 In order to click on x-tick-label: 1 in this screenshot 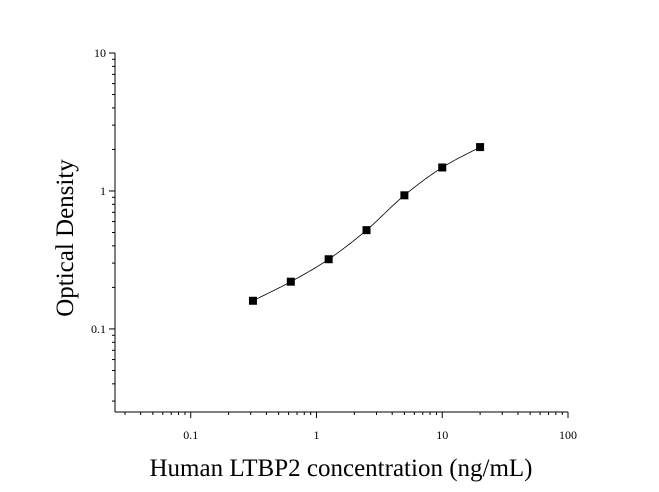, I will do `click(316, 435)`.